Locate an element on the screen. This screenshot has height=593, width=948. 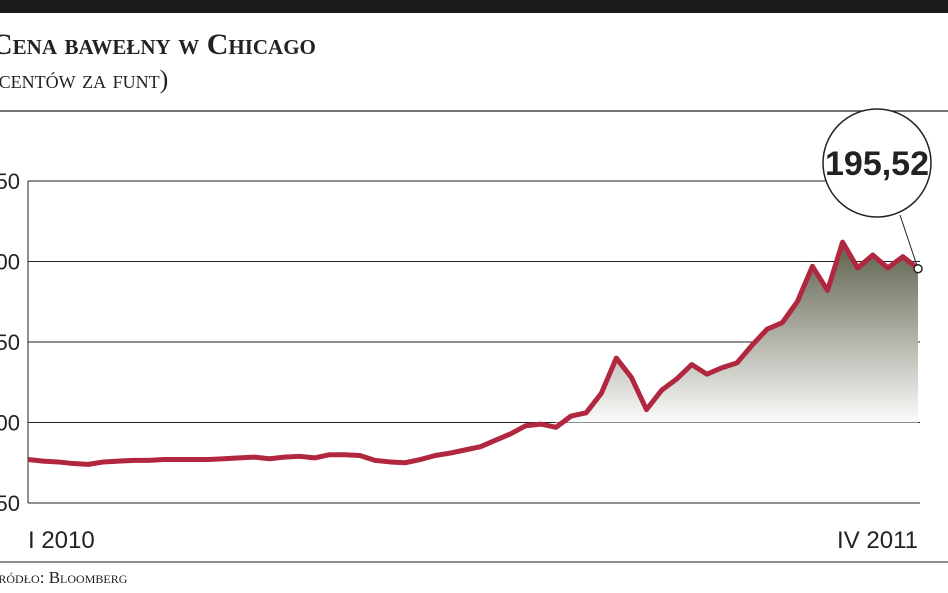
chart-subtitle: (centów za funt) is located at coordinates (84, 79).